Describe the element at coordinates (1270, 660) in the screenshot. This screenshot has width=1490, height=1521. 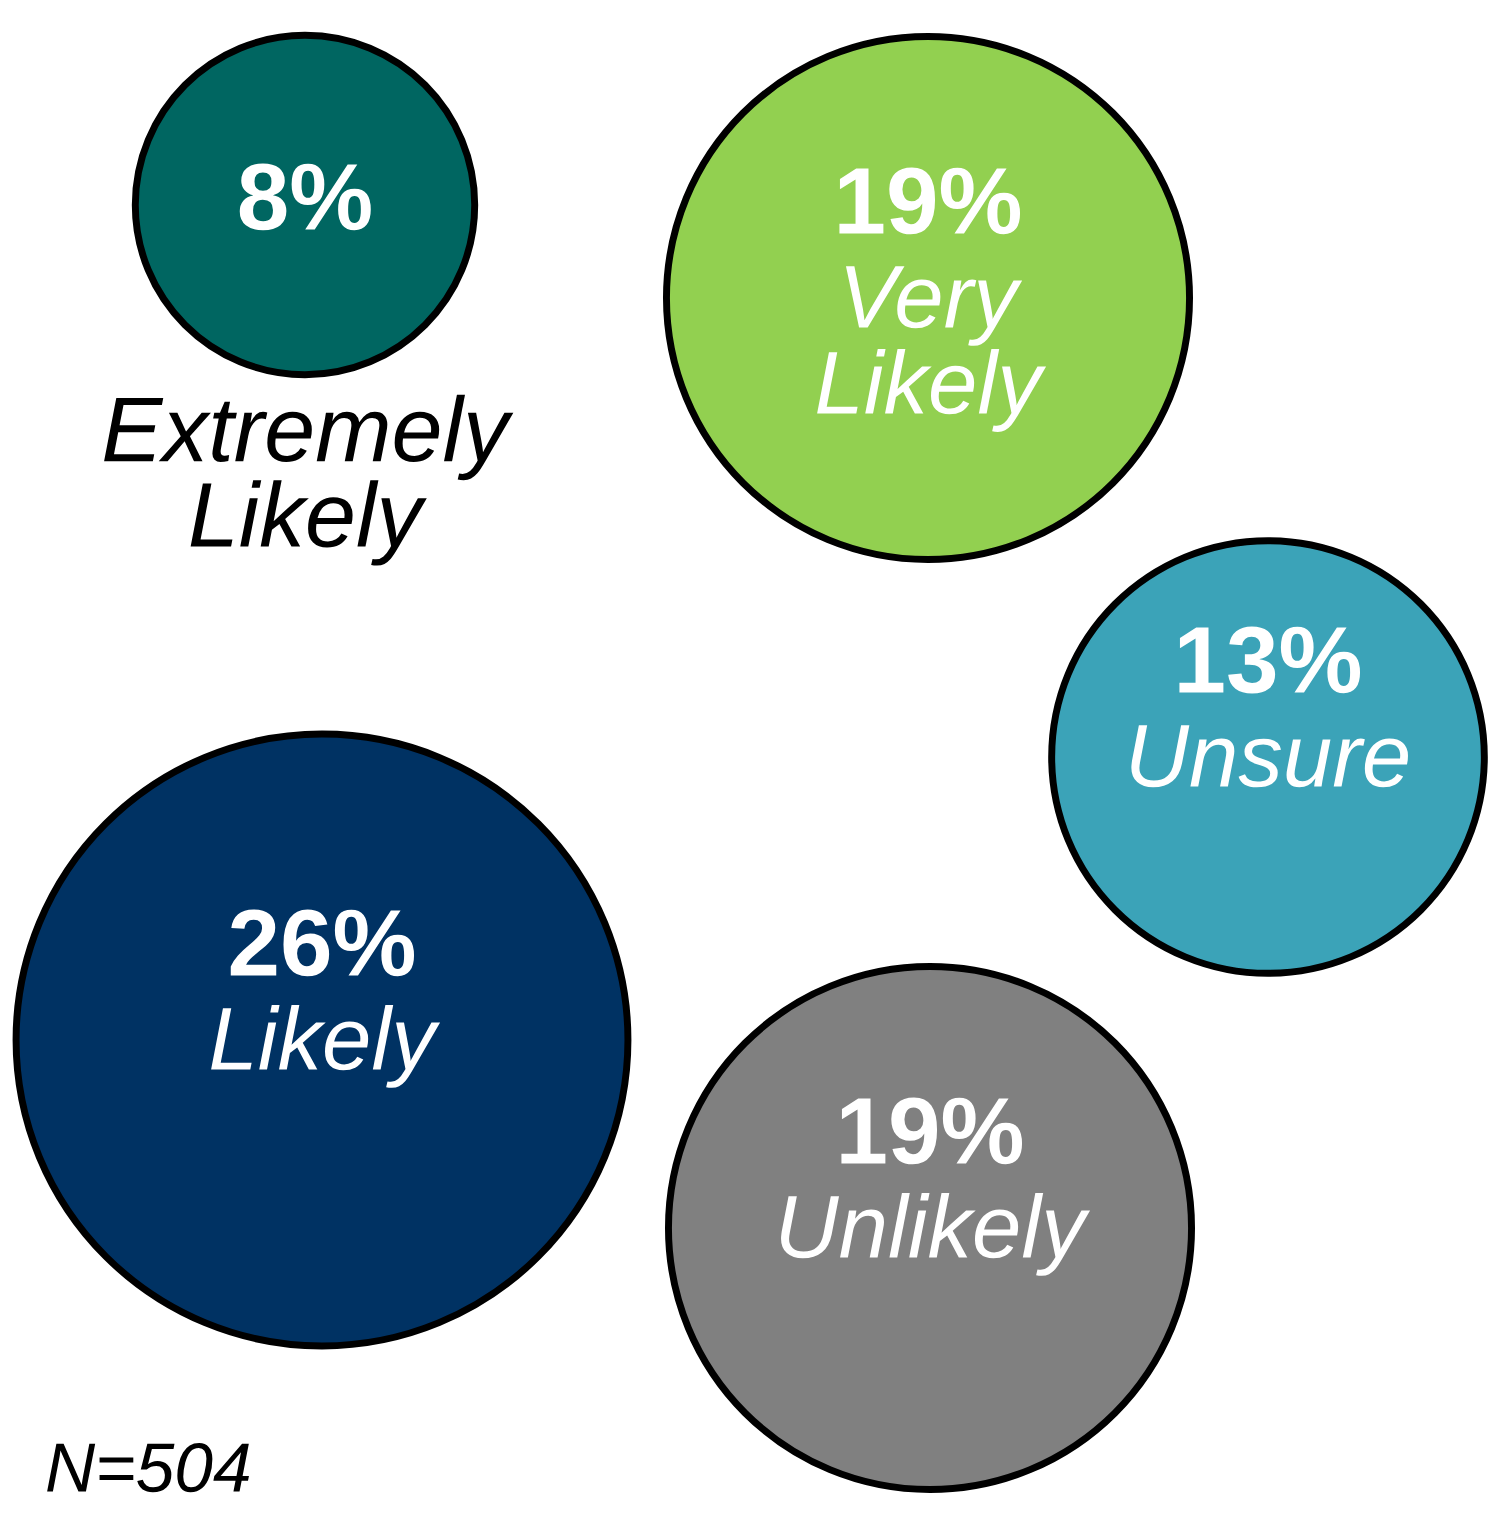
I see `data-label: 13%` at that location.